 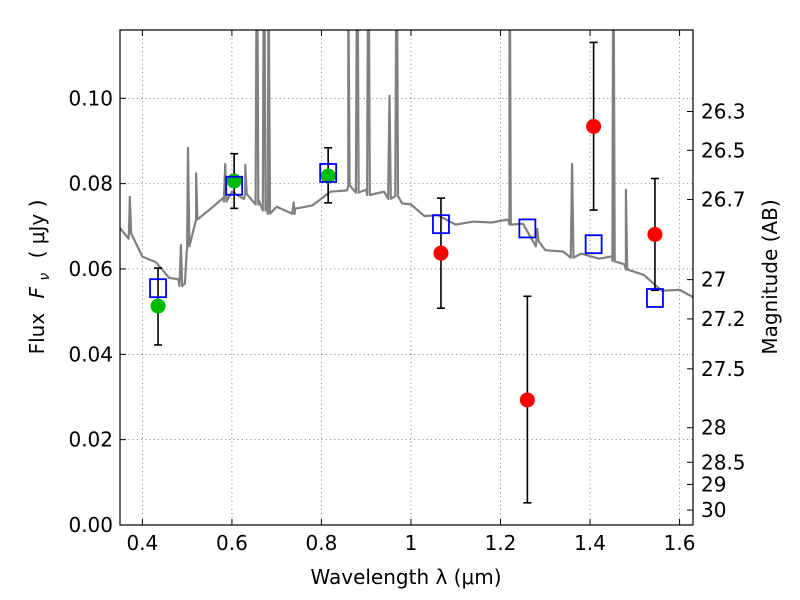 What do you see at coordinates (723, 369) in the screenshot?
I see `right-tick-label: 27.5` at bounding box center [723, 369].